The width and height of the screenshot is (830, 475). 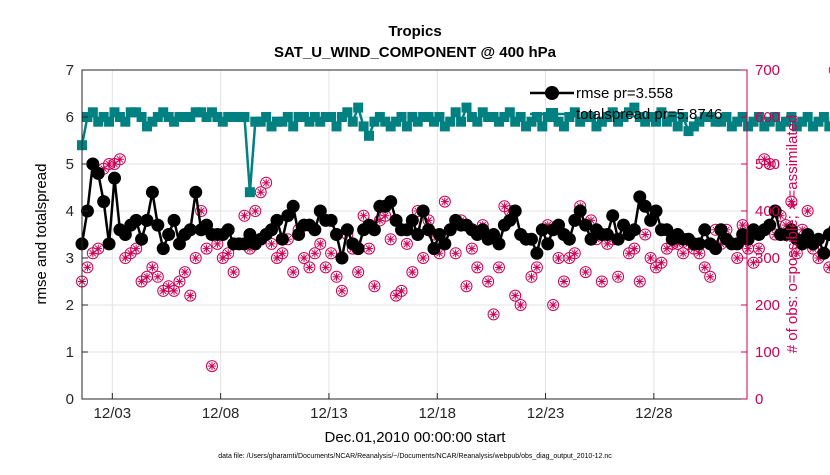 I want to click on y-axis-label-right: # of obs: o=possible; ∗=assimilated, so click(x=792, y=234).